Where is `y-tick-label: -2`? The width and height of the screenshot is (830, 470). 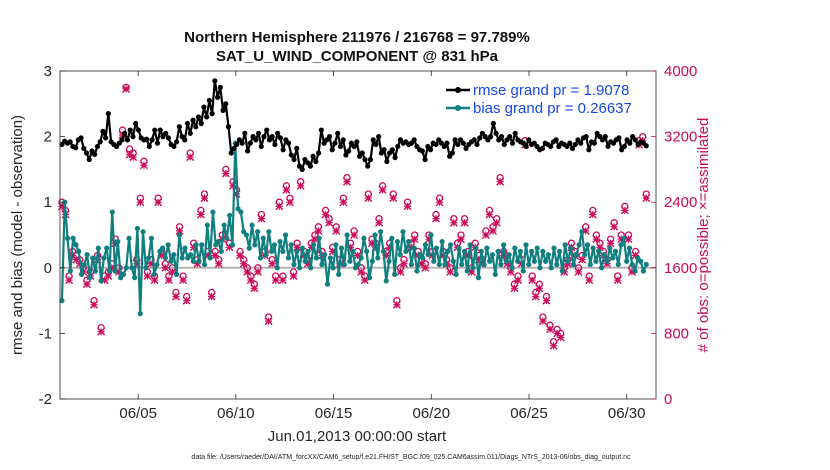
y-tick-label: -2 is located at coordinates (45, 399).